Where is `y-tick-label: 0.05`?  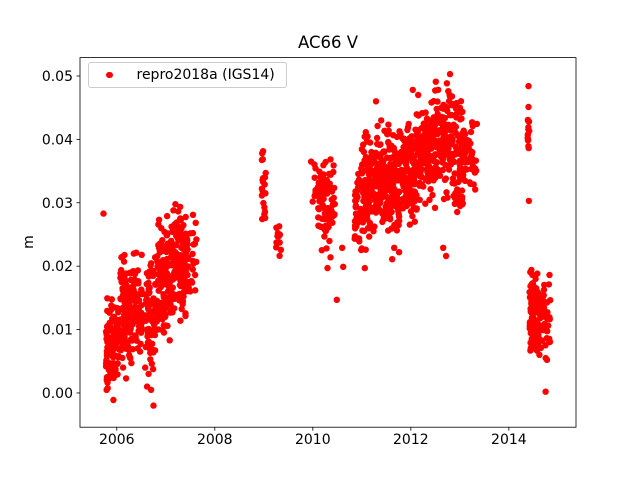 y-tick-label: 0.05 is located at coordinates (57, 77).